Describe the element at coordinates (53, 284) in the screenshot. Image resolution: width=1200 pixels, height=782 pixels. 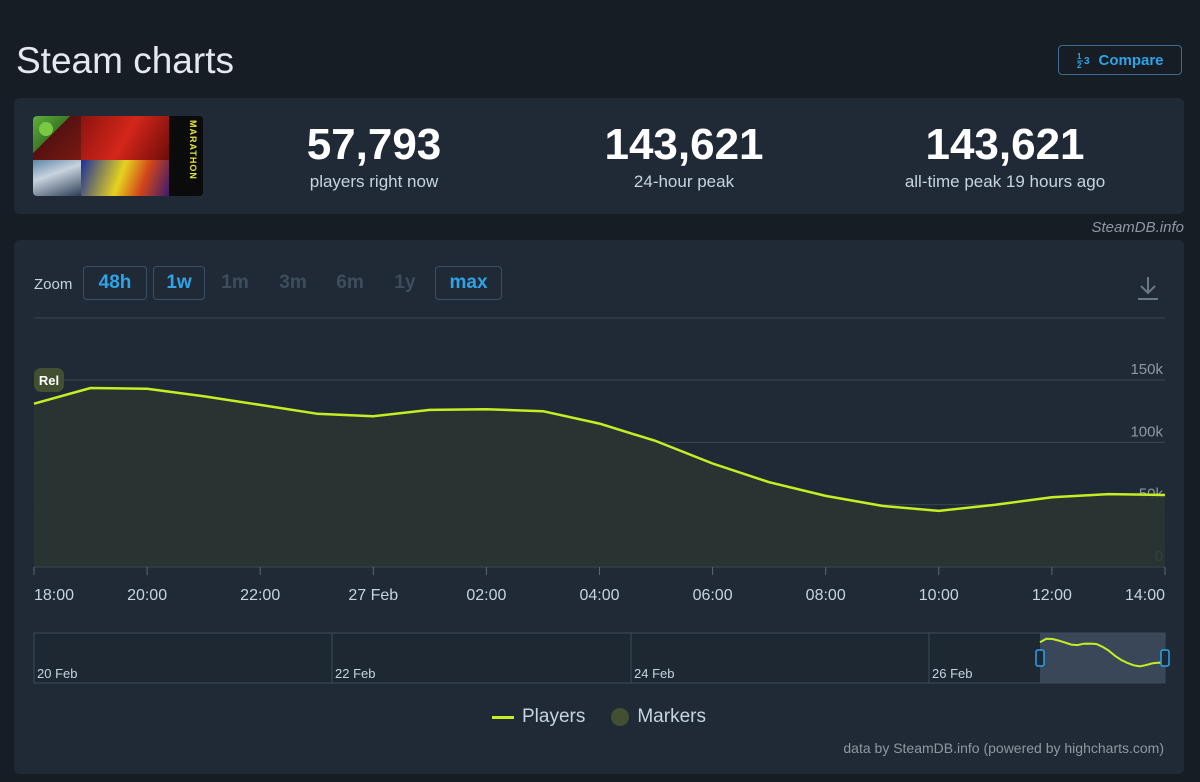
I see `zoom-label: Zoom` at that location.